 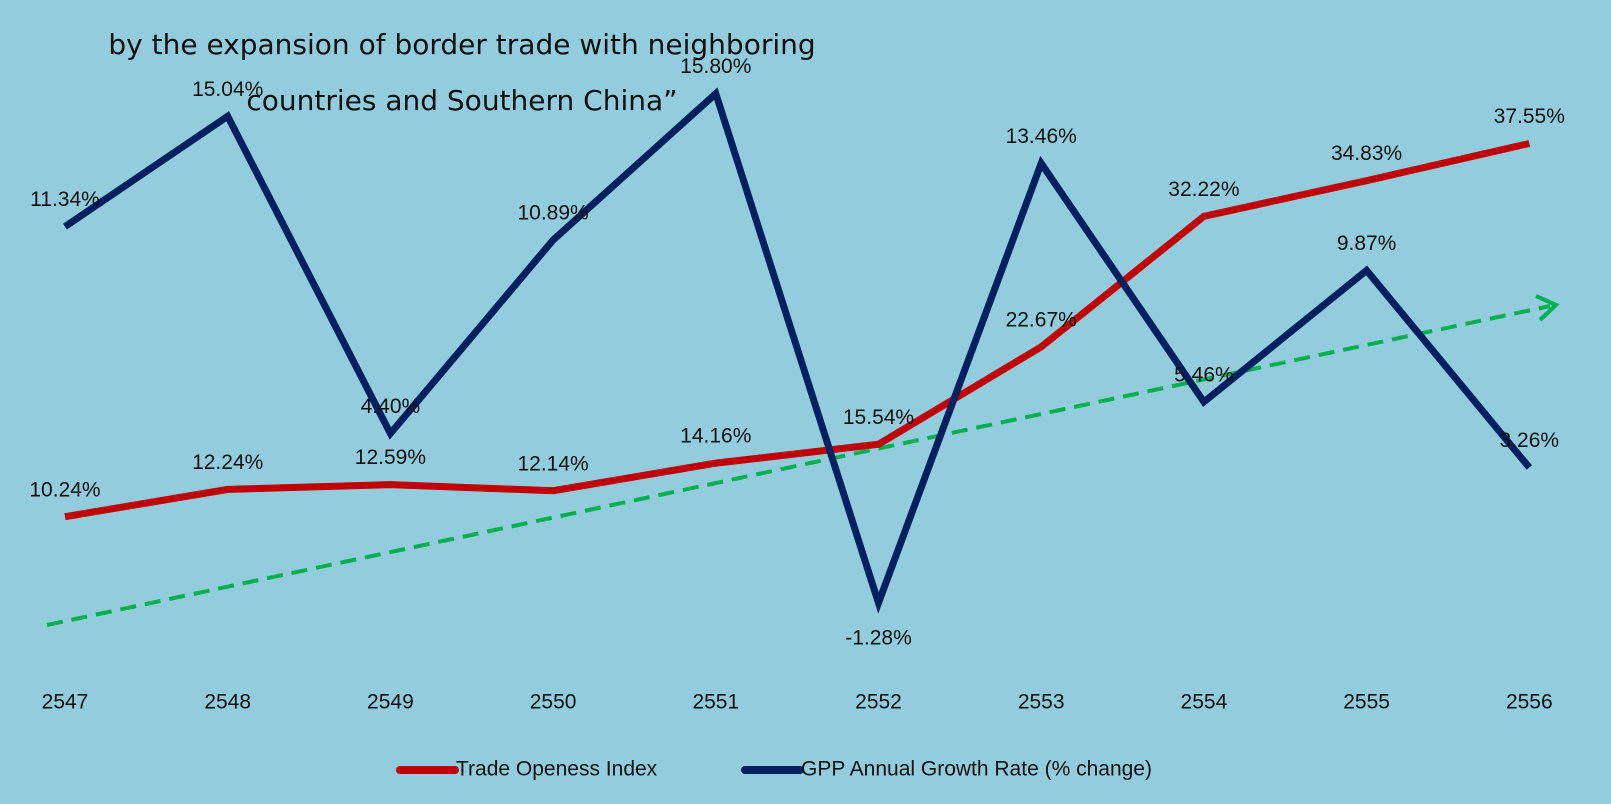 I want to click on x-tick-label: 2550, so click(x=553, y=702).